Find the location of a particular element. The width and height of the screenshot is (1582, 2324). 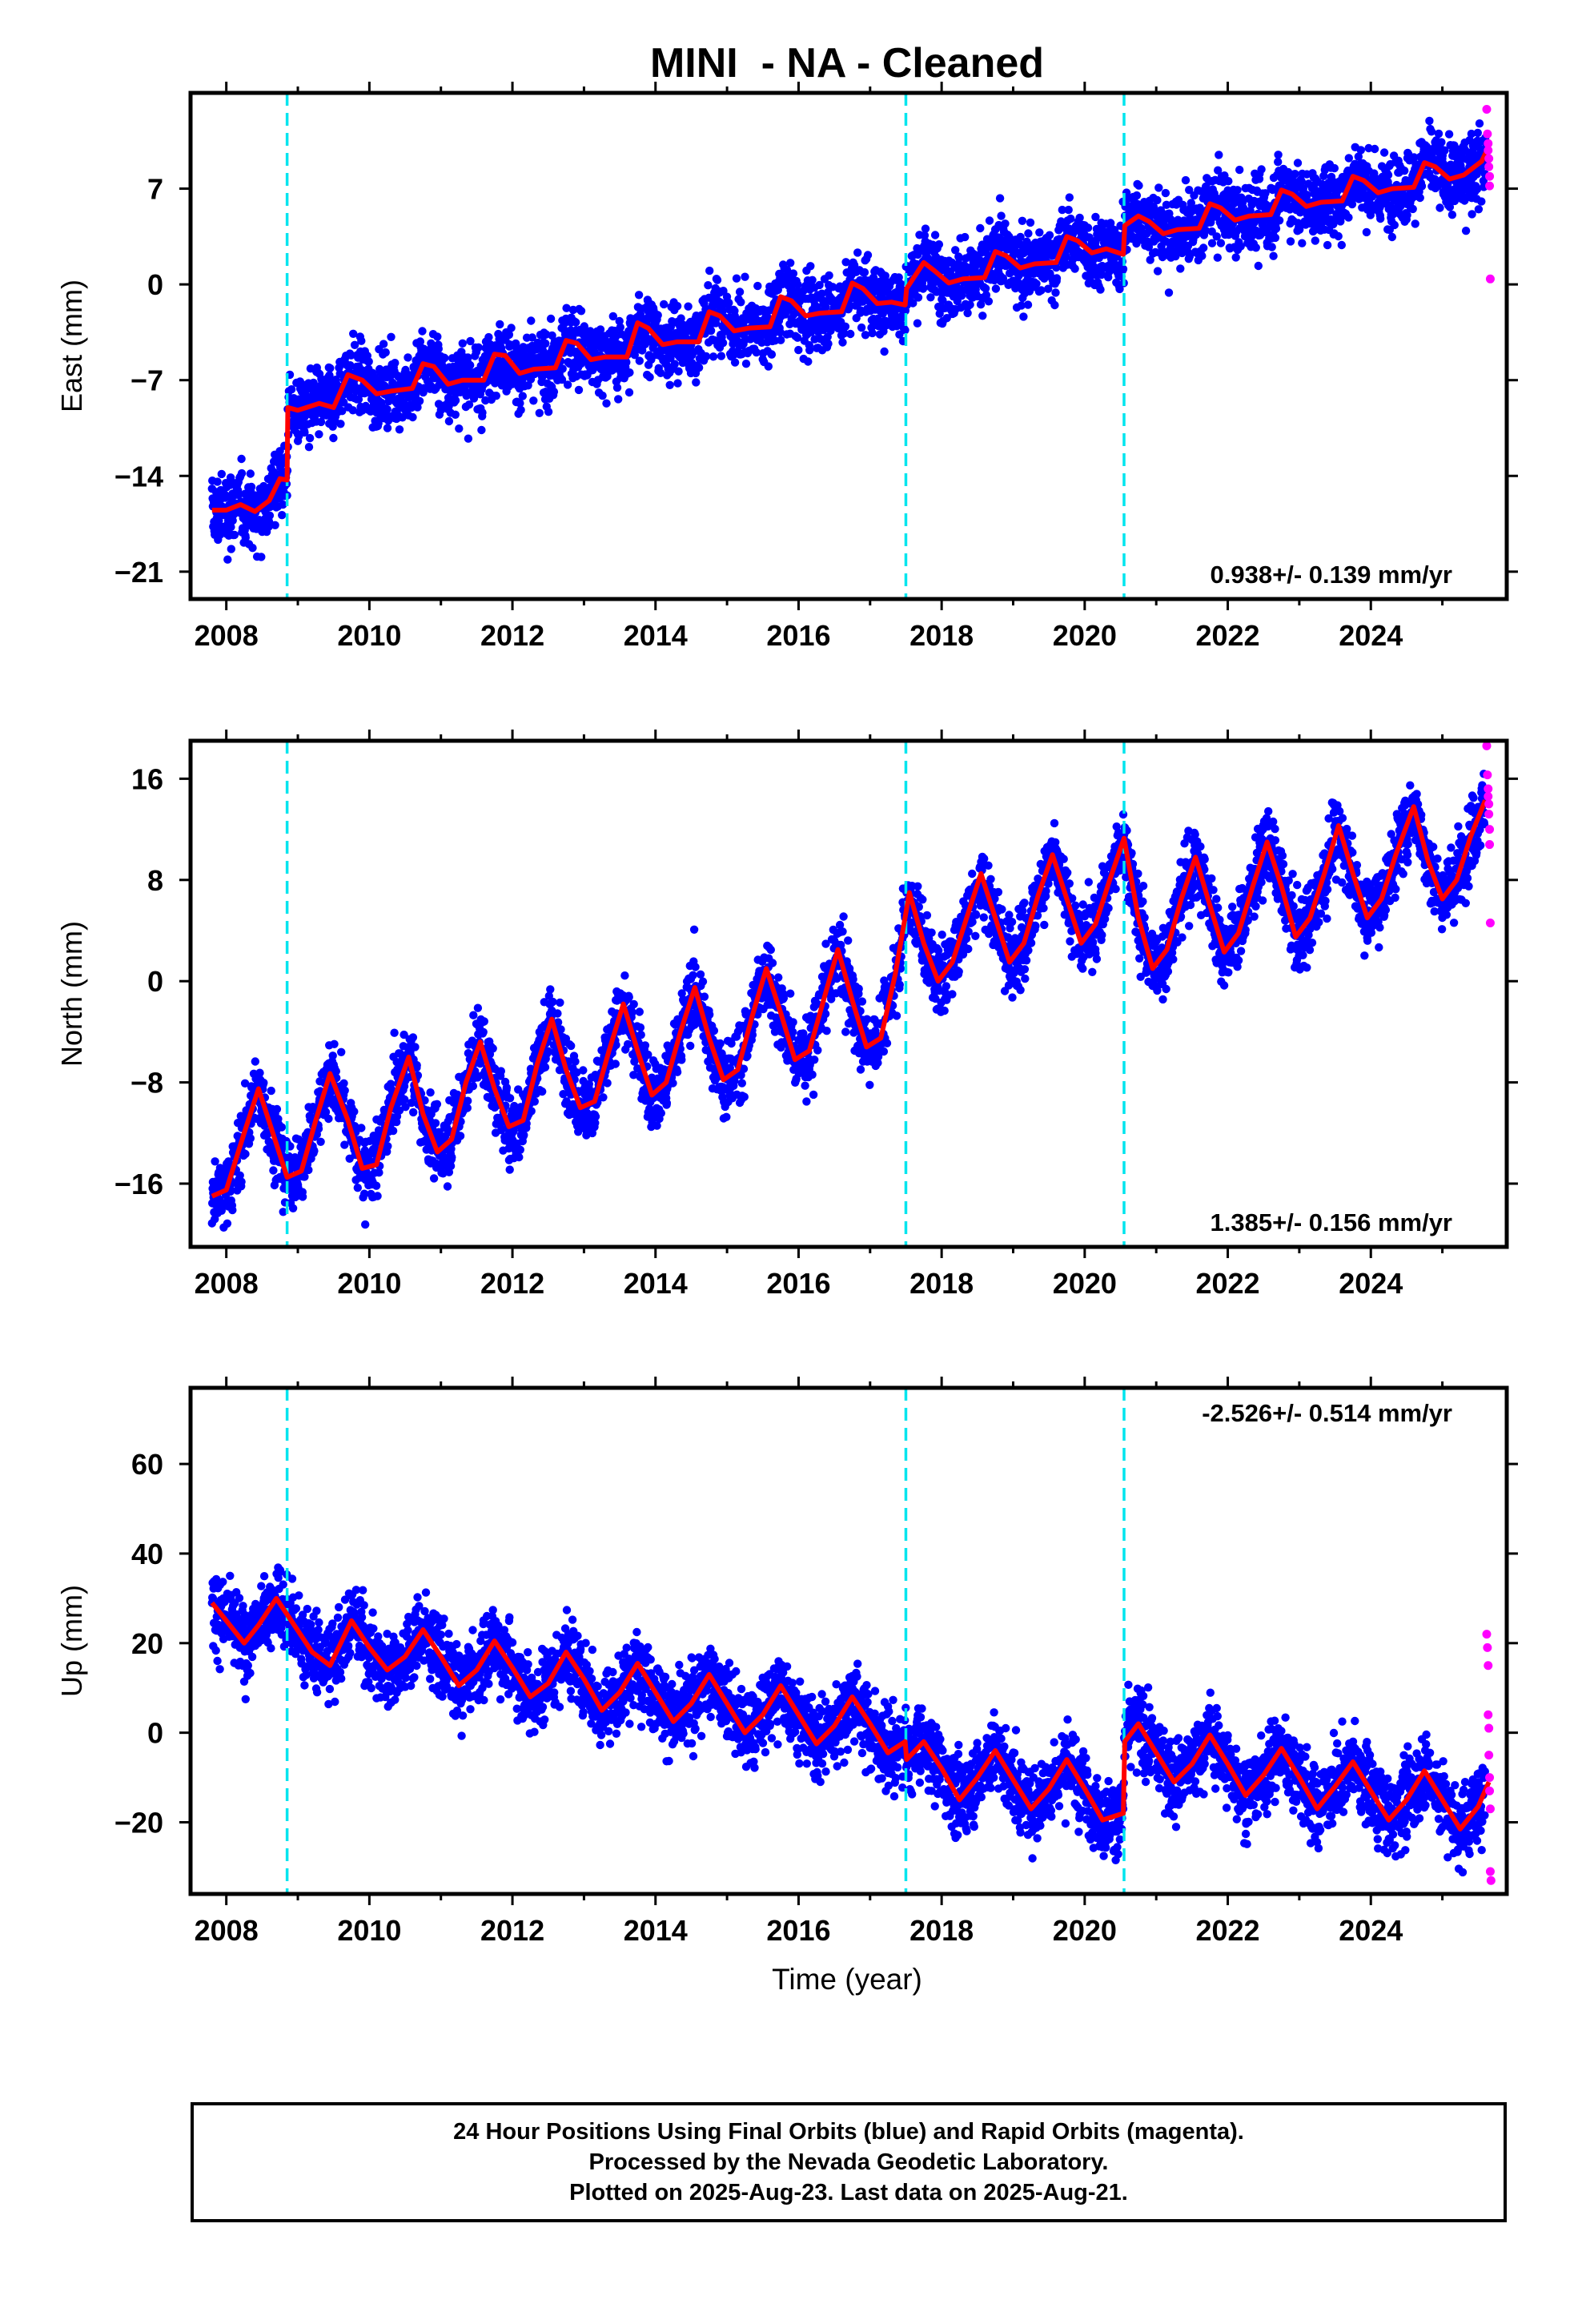

east-x-tick-label: 2020 is located at coordinates (1085, 635).